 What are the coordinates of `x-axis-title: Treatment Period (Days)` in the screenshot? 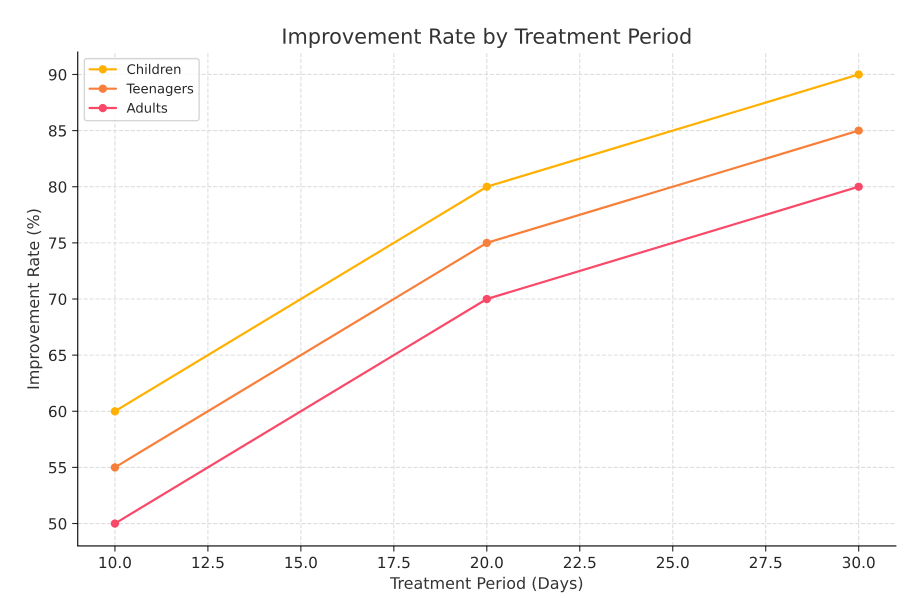 It's located at (486, 584).